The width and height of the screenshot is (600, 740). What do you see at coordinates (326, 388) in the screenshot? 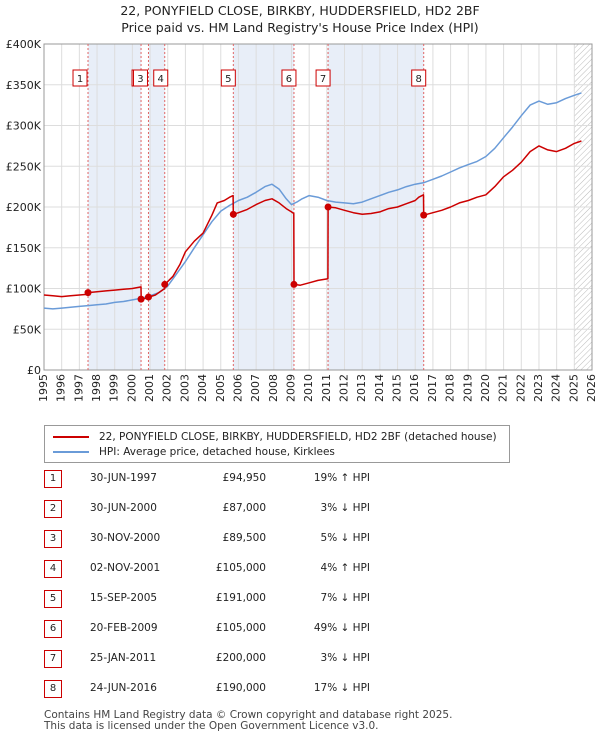
I see `x-tick-label: 2011` at bounding box center [326, 388].